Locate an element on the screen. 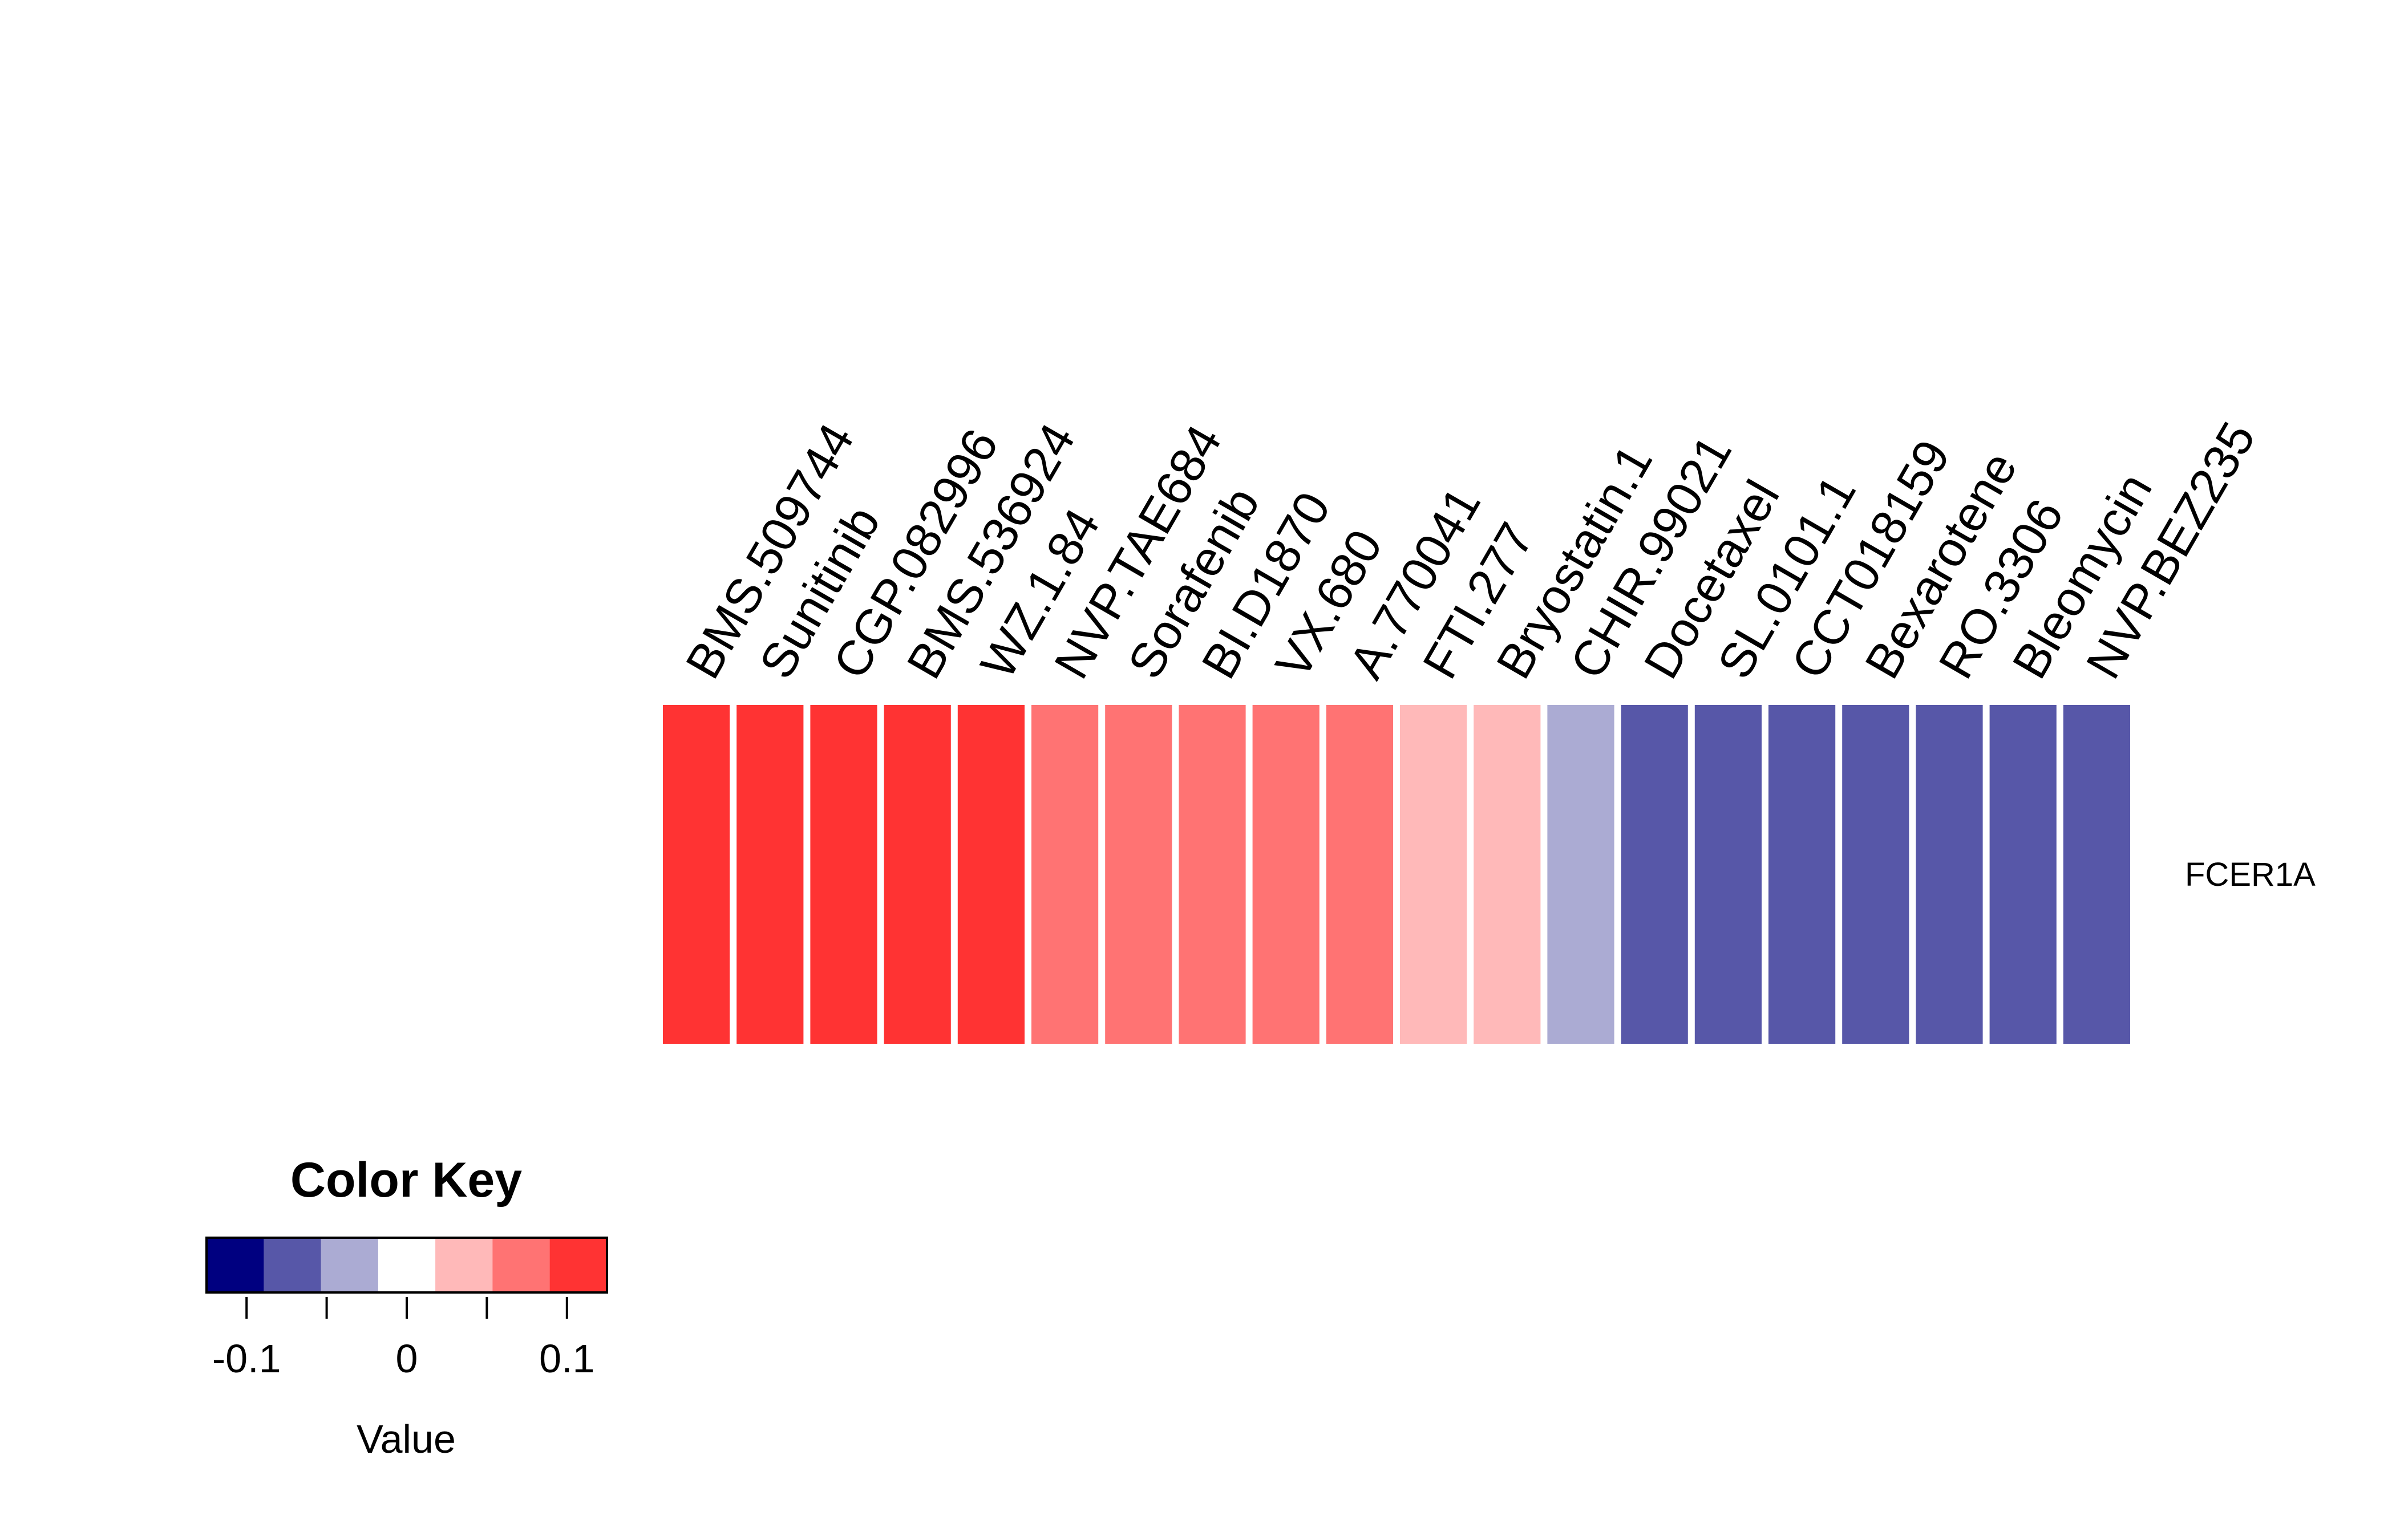 This screenshot has height=1540, width=2396. row-labels: FCER1A is located at coordinates (2250, 875).